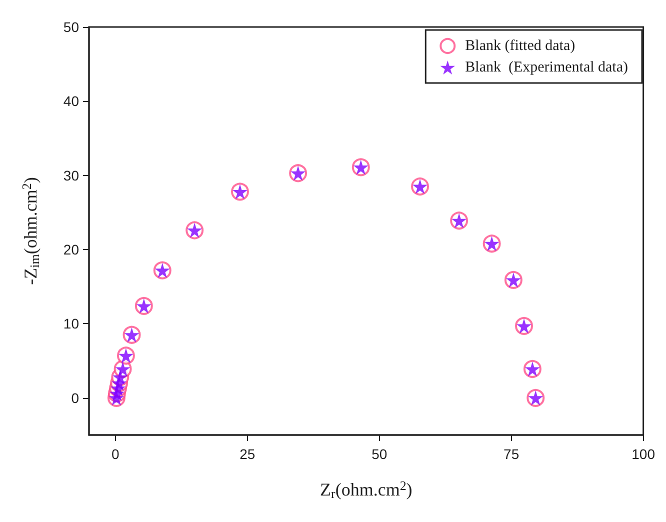 This screenshot has height=522, width=666. I want to click on x-tick-label: 50, so click(380, 454).